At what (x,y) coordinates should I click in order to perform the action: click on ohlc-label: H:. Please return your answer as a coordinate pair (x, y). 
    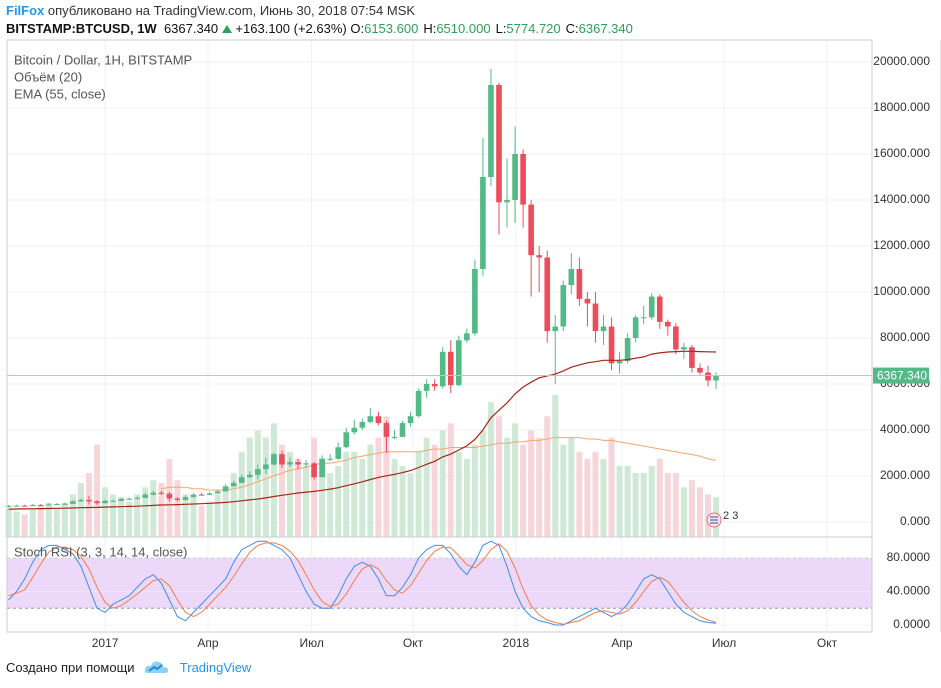
    Looking at the image, I should click on (430, 28).